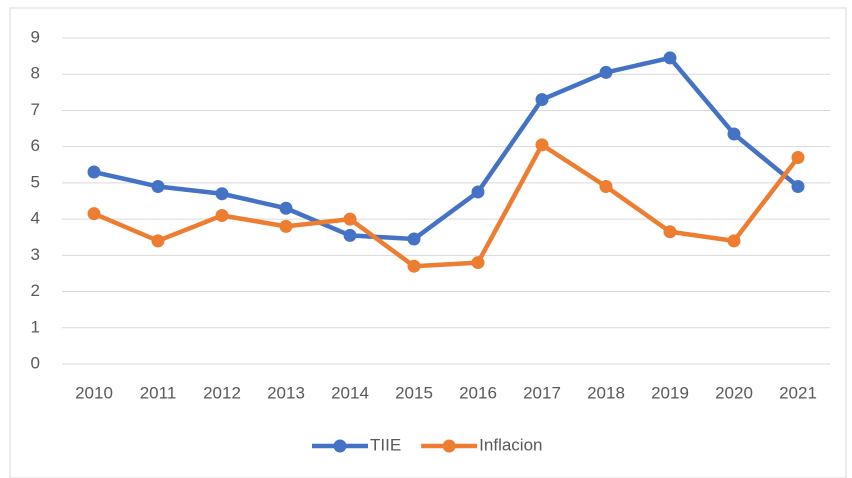  Describe the element at coordinates (510, 444) in the screenshot. I see `legend-label: Inflacion` at that location.